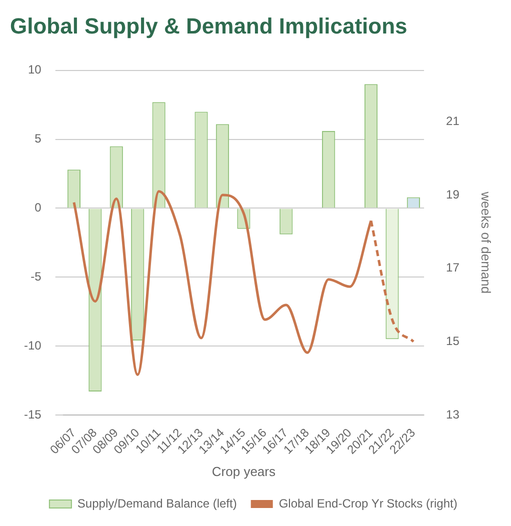 The width and height of the screenshot is (511, 526). What do you see at coordinates (38, 139) in the screenshot?
I see `y-tick-label: 5` at bounding box center [38, 139].